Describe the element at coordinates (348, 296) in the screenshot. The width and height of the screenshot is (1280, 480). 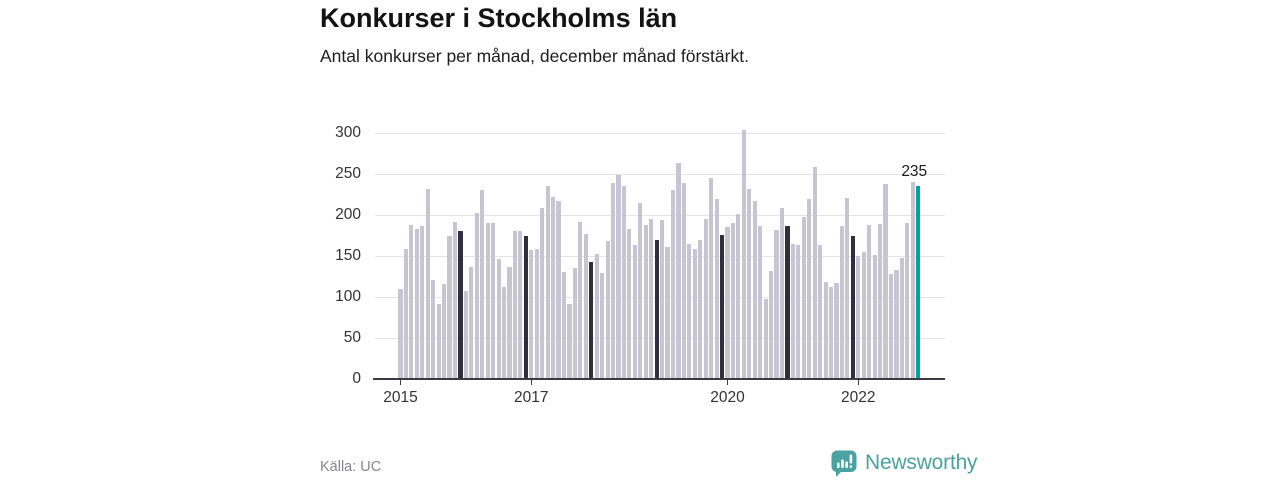
I see `y-axis-label: 100` at that location.